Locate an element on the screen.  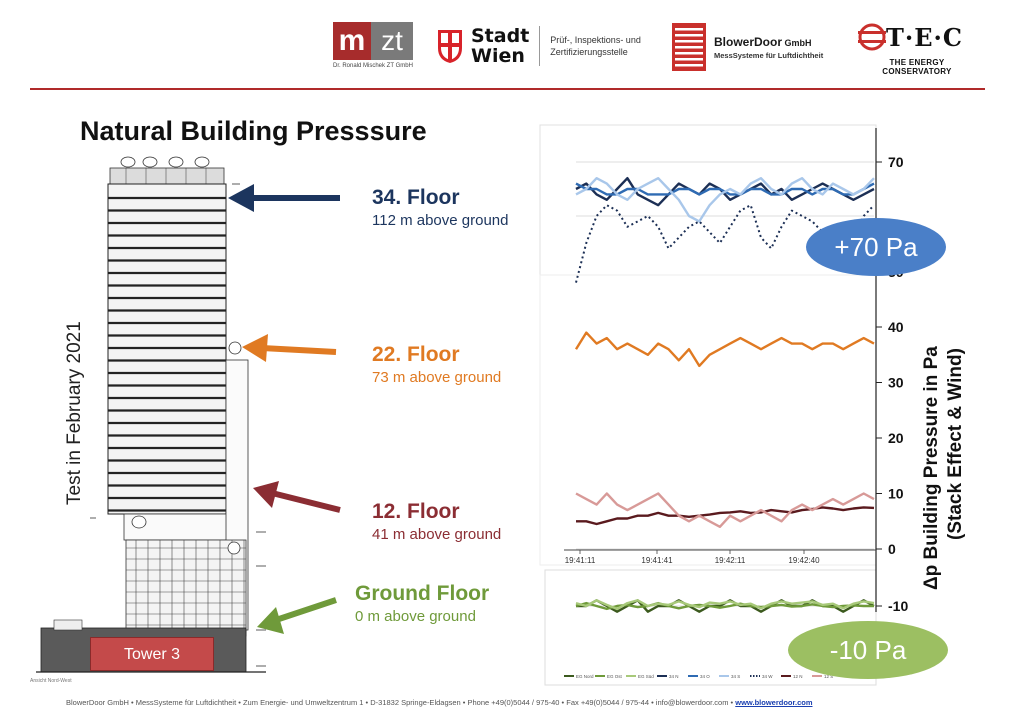
mzt-logo-zt: zt is located at coordinates (392, 41).